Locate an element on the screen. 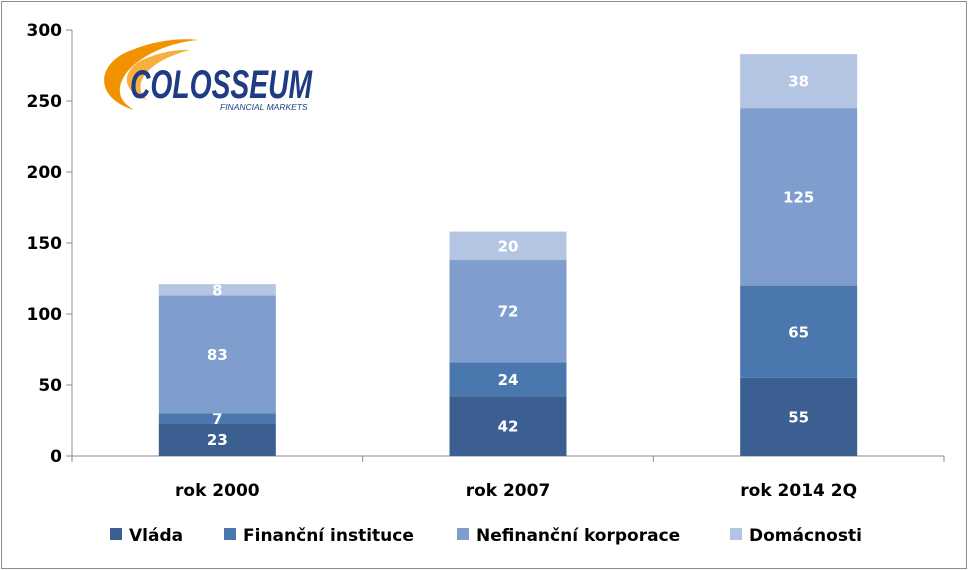 The image size is (968, 570). data-label: 55 is located at coordinates (798, 417).